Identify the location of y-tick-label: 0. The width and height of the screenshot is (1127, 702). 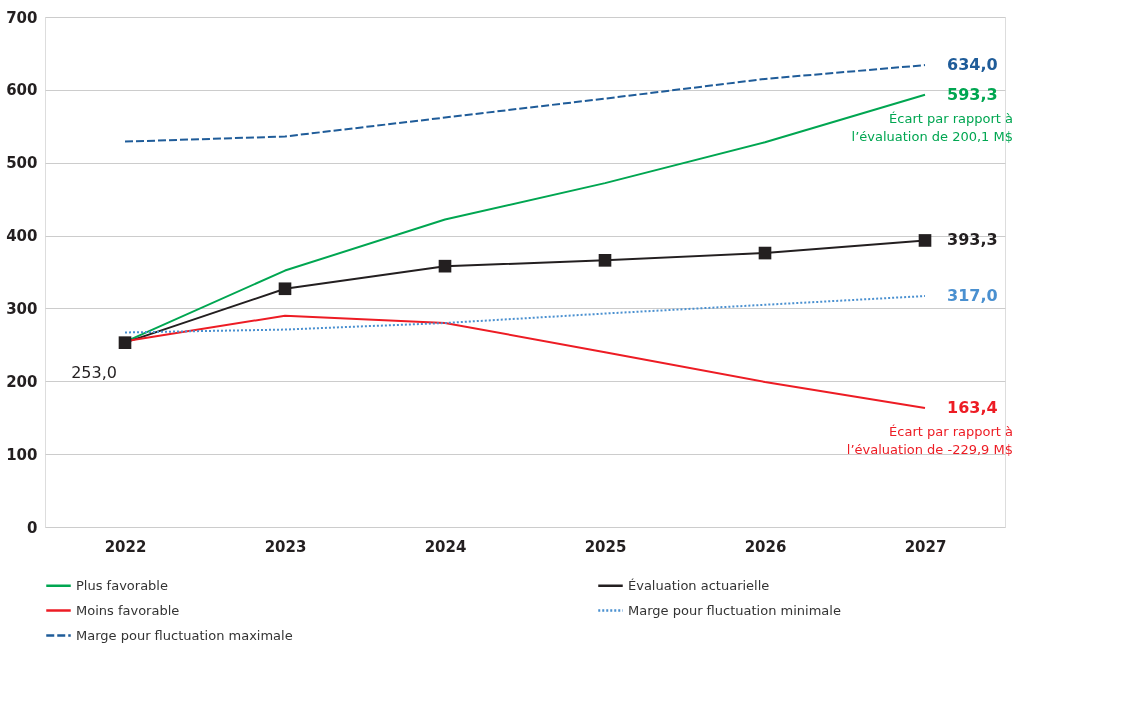
(32, 527).